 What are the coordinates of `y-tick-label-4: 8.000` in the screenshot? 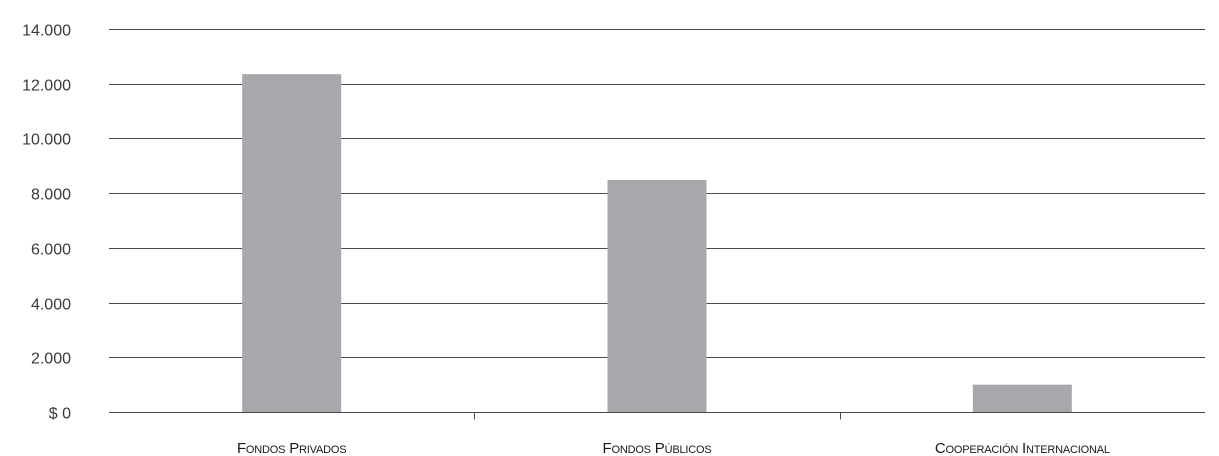 It's located at (51, 195).